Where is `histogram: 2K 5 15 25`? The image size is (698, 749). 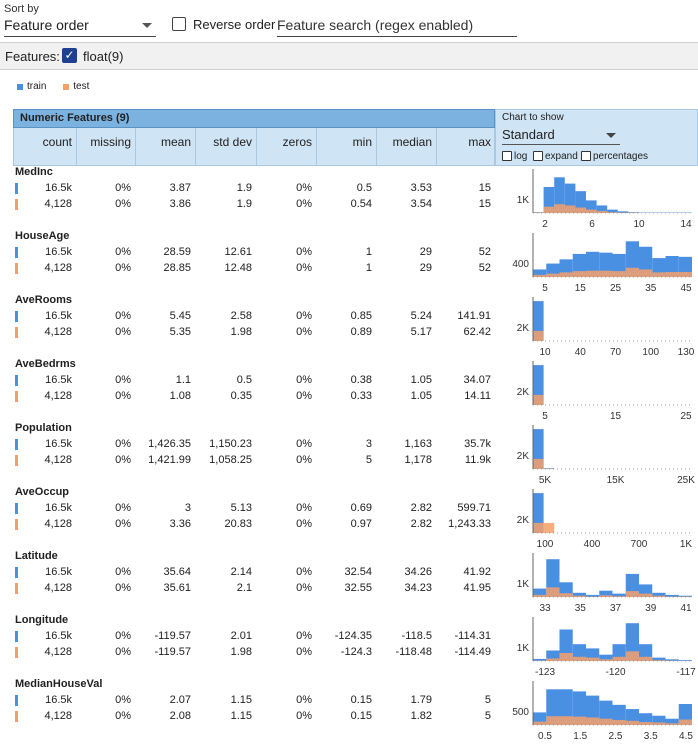 histogram: 2K 5 15 25 is located at coordinates (596, 390).